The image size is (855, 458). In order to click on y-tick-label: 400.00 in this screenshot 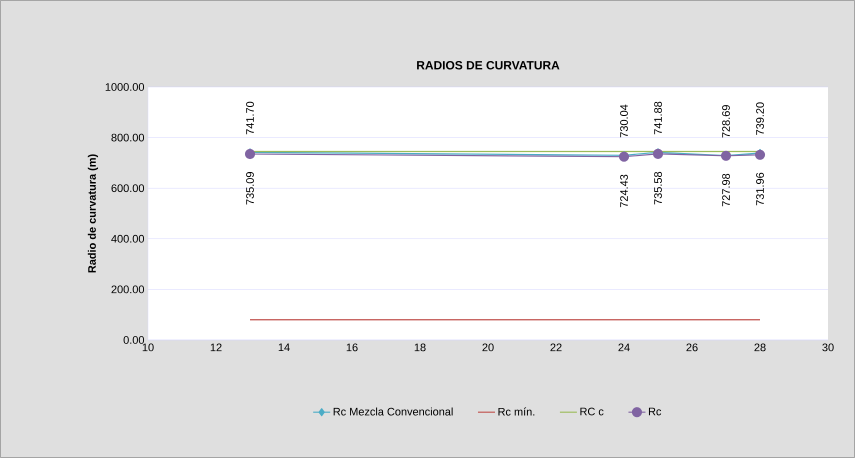, I will do `click(127, 238)`.